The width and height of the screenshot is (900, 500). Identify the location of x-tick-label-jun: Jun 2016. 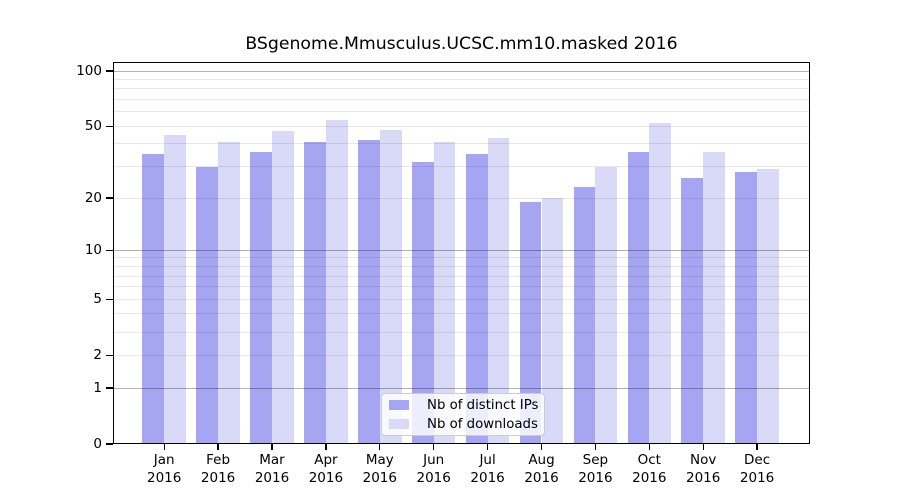
(433, 469).